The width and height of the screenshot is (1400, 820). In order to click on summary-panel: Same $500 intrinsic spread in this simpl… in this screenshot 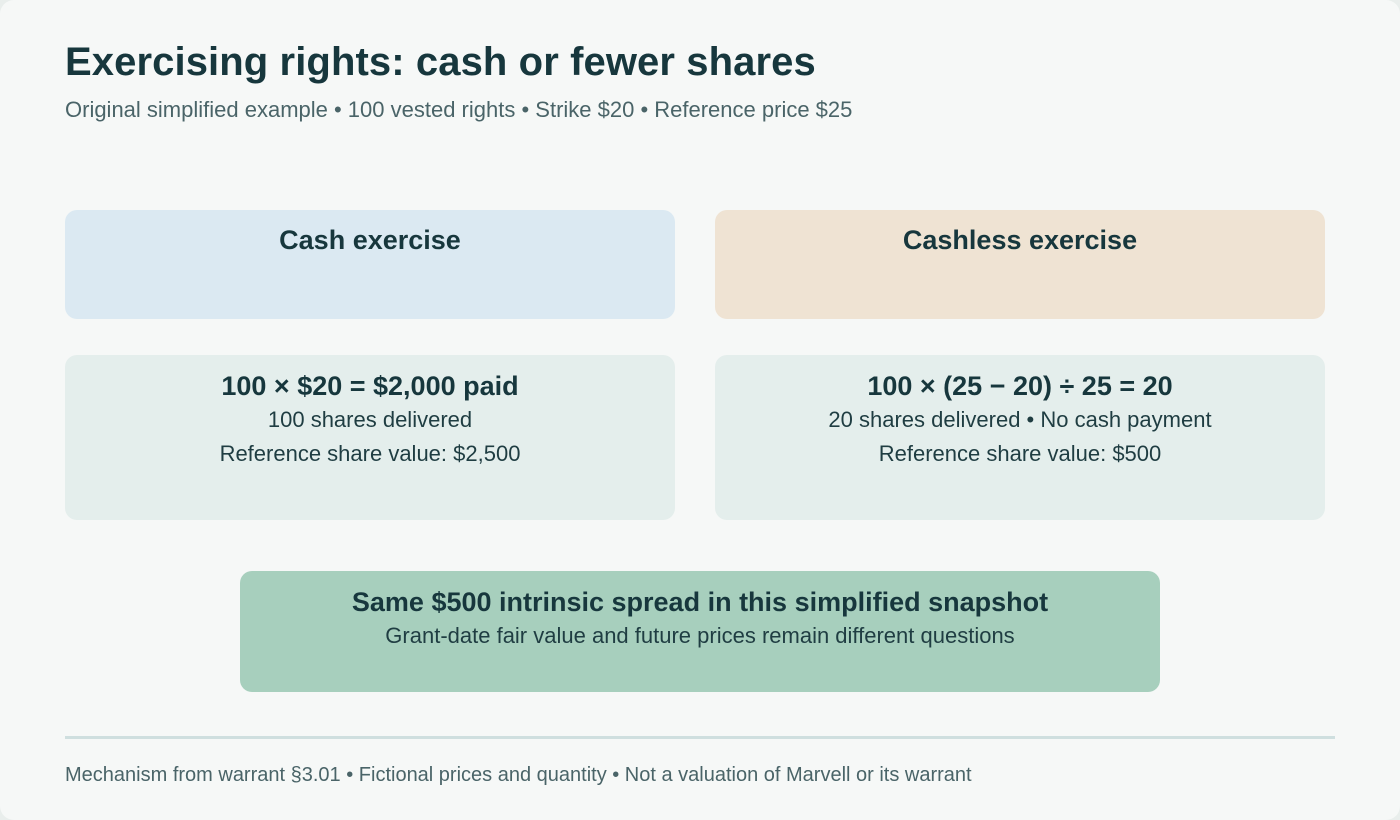, I will do `click(700, 631)`.